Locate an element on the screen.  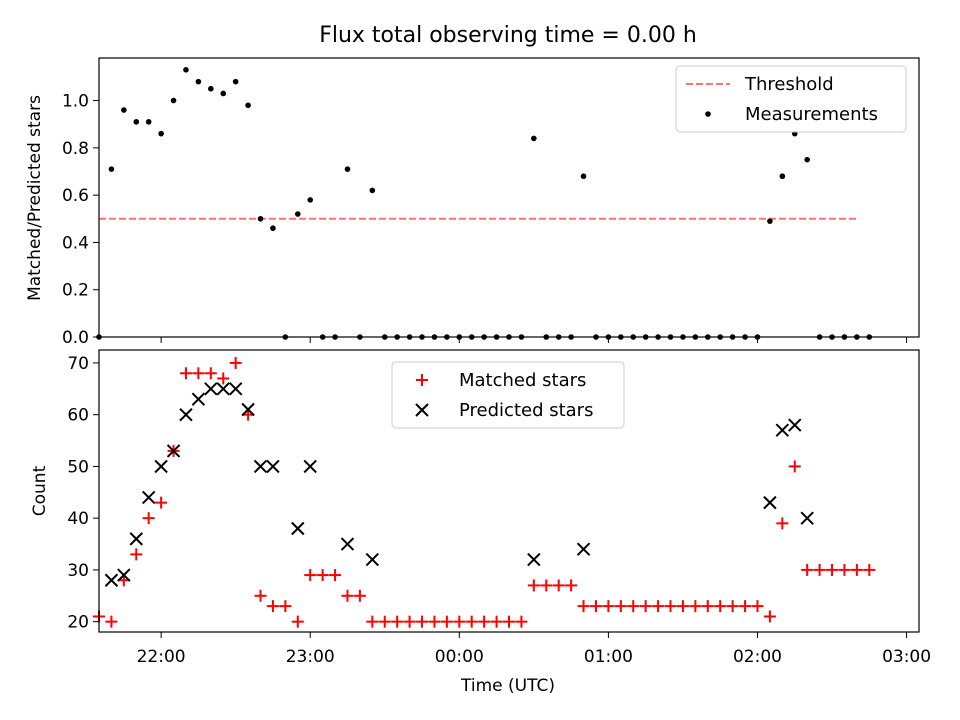
x-axis-label: Time (UTC) is located at coordinates (507, 686).